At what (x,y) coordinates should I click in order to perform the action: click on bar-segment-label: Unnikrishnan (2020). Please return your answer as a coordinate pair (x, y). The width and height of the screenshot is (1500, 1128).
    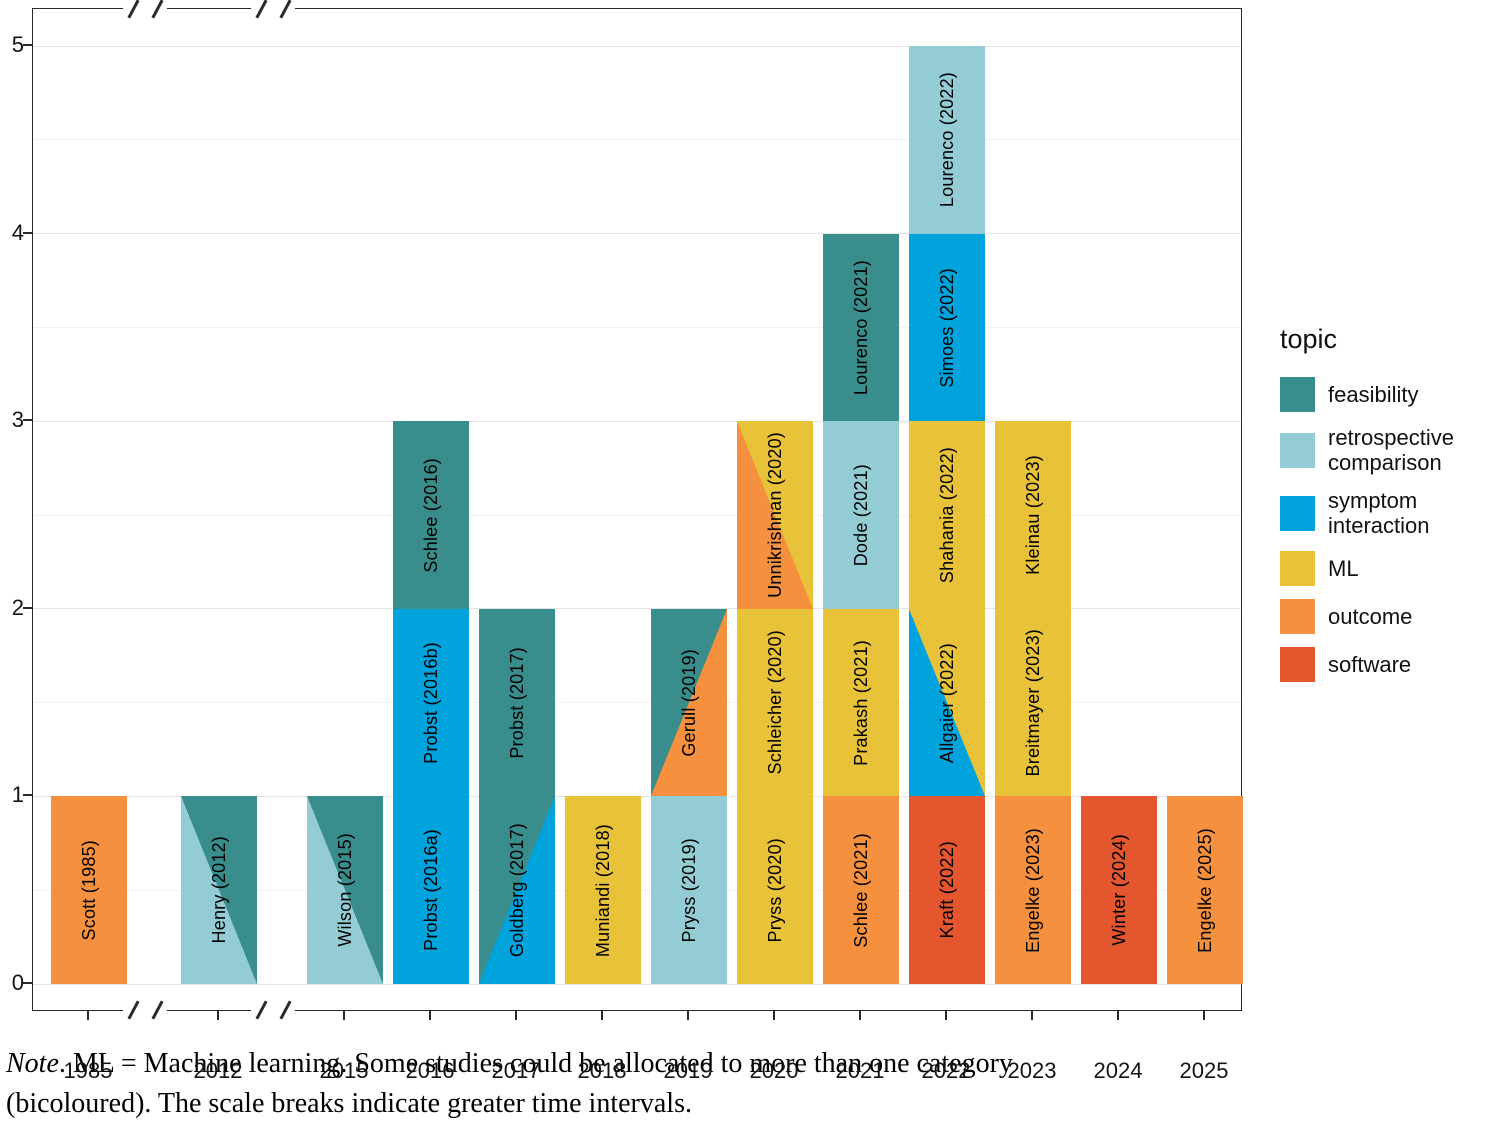
    Looking at the image, I should click on (774, 515).